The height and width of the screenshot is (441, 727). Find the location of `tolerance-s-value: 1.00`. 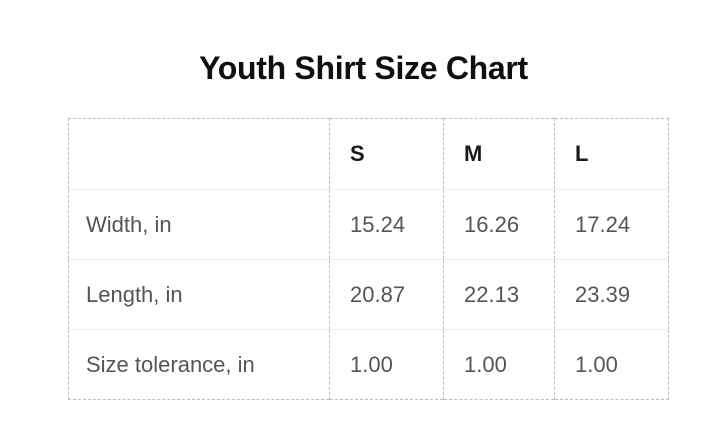

tolerance-s-value: 1.00 is located at coordinates (386, 364).